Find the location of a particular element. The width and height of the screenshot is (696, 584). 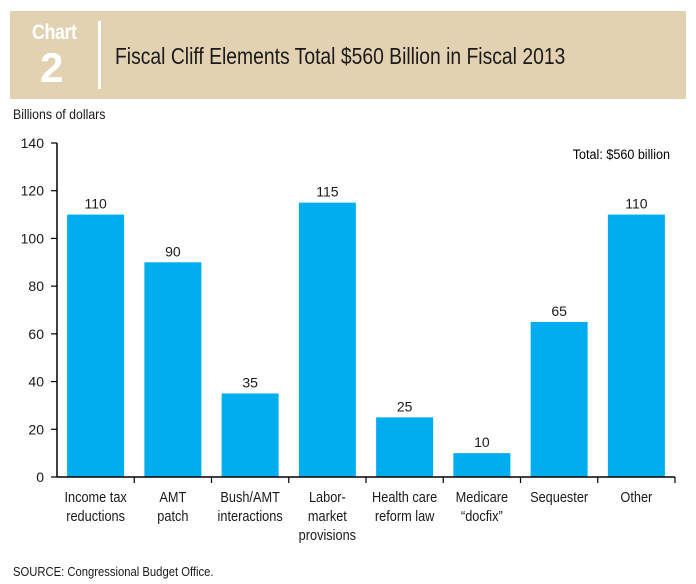

y-tick-label: 60 is located at coordinates (36, 334).